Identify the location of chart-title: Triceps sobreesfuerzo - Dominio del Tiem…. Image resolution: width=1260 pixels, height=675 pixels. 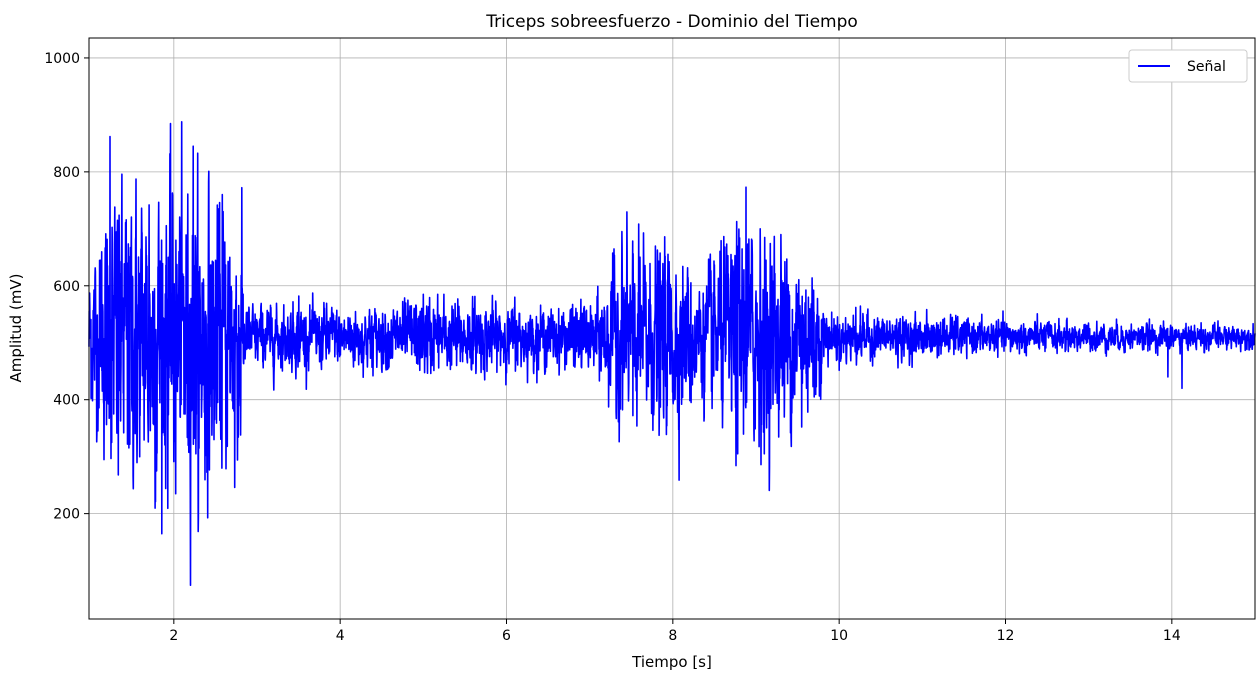
(671, 22).